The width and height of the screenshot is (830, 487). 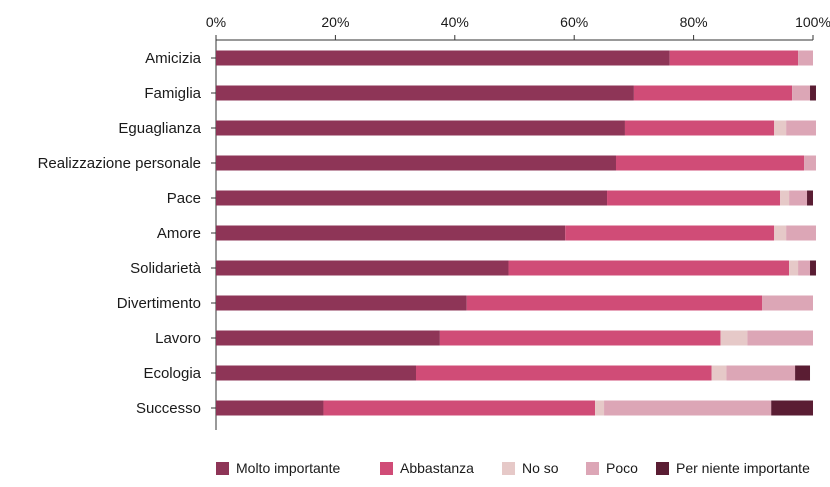 What do you see at coordinates (179, 233) in the screenshot?
I see `category-label: Amore` at bounding box center [179, 233].